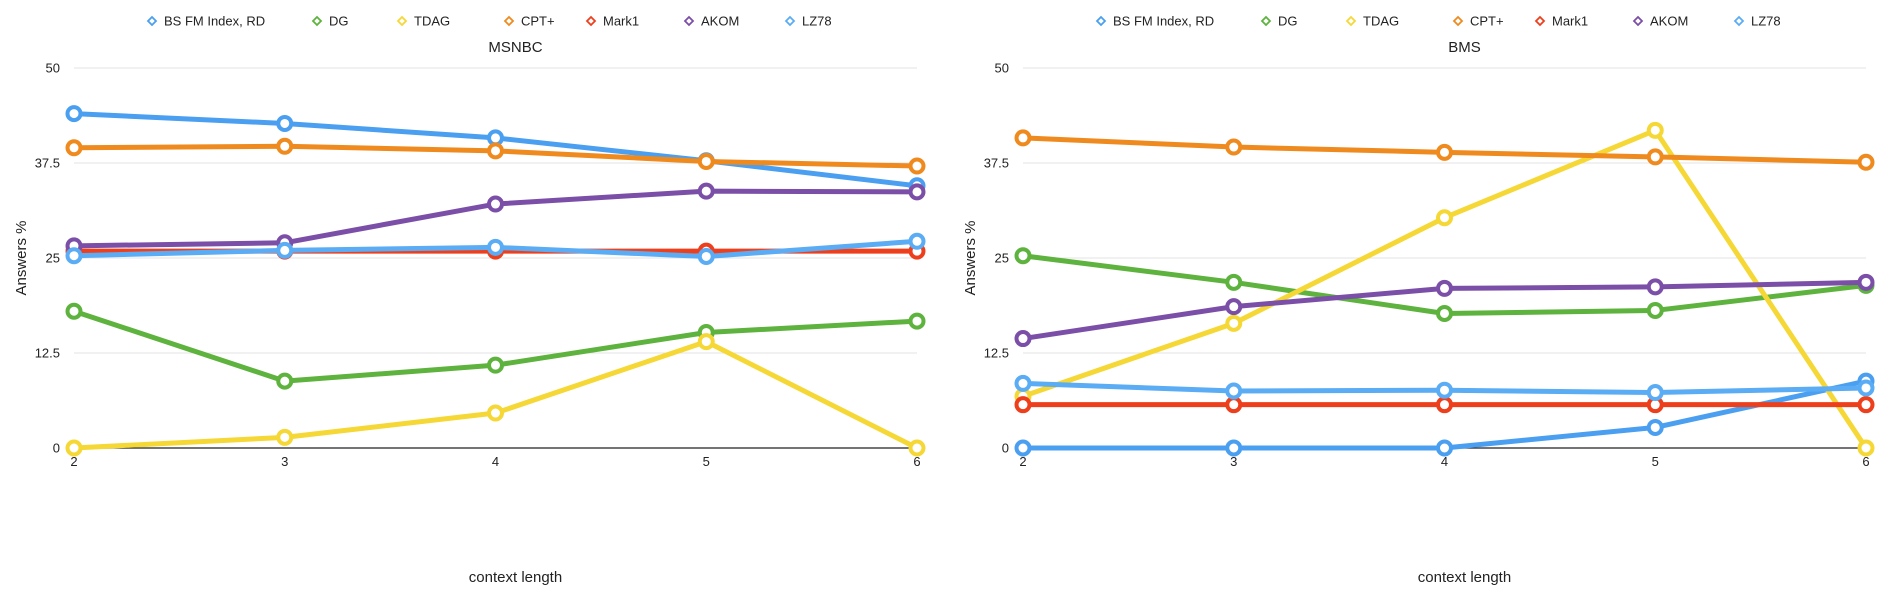 Image resolution: width=1898 pixels, height=592 pixels. Describe the element at coordinates (1464, 577) in the screenshot. I see `x-axis-title: context length` at that location.